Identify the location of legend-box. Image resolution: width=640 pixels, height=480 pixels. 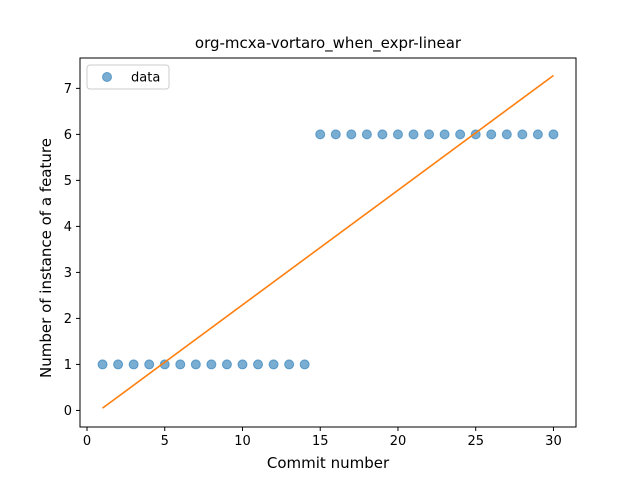
(128, 77).